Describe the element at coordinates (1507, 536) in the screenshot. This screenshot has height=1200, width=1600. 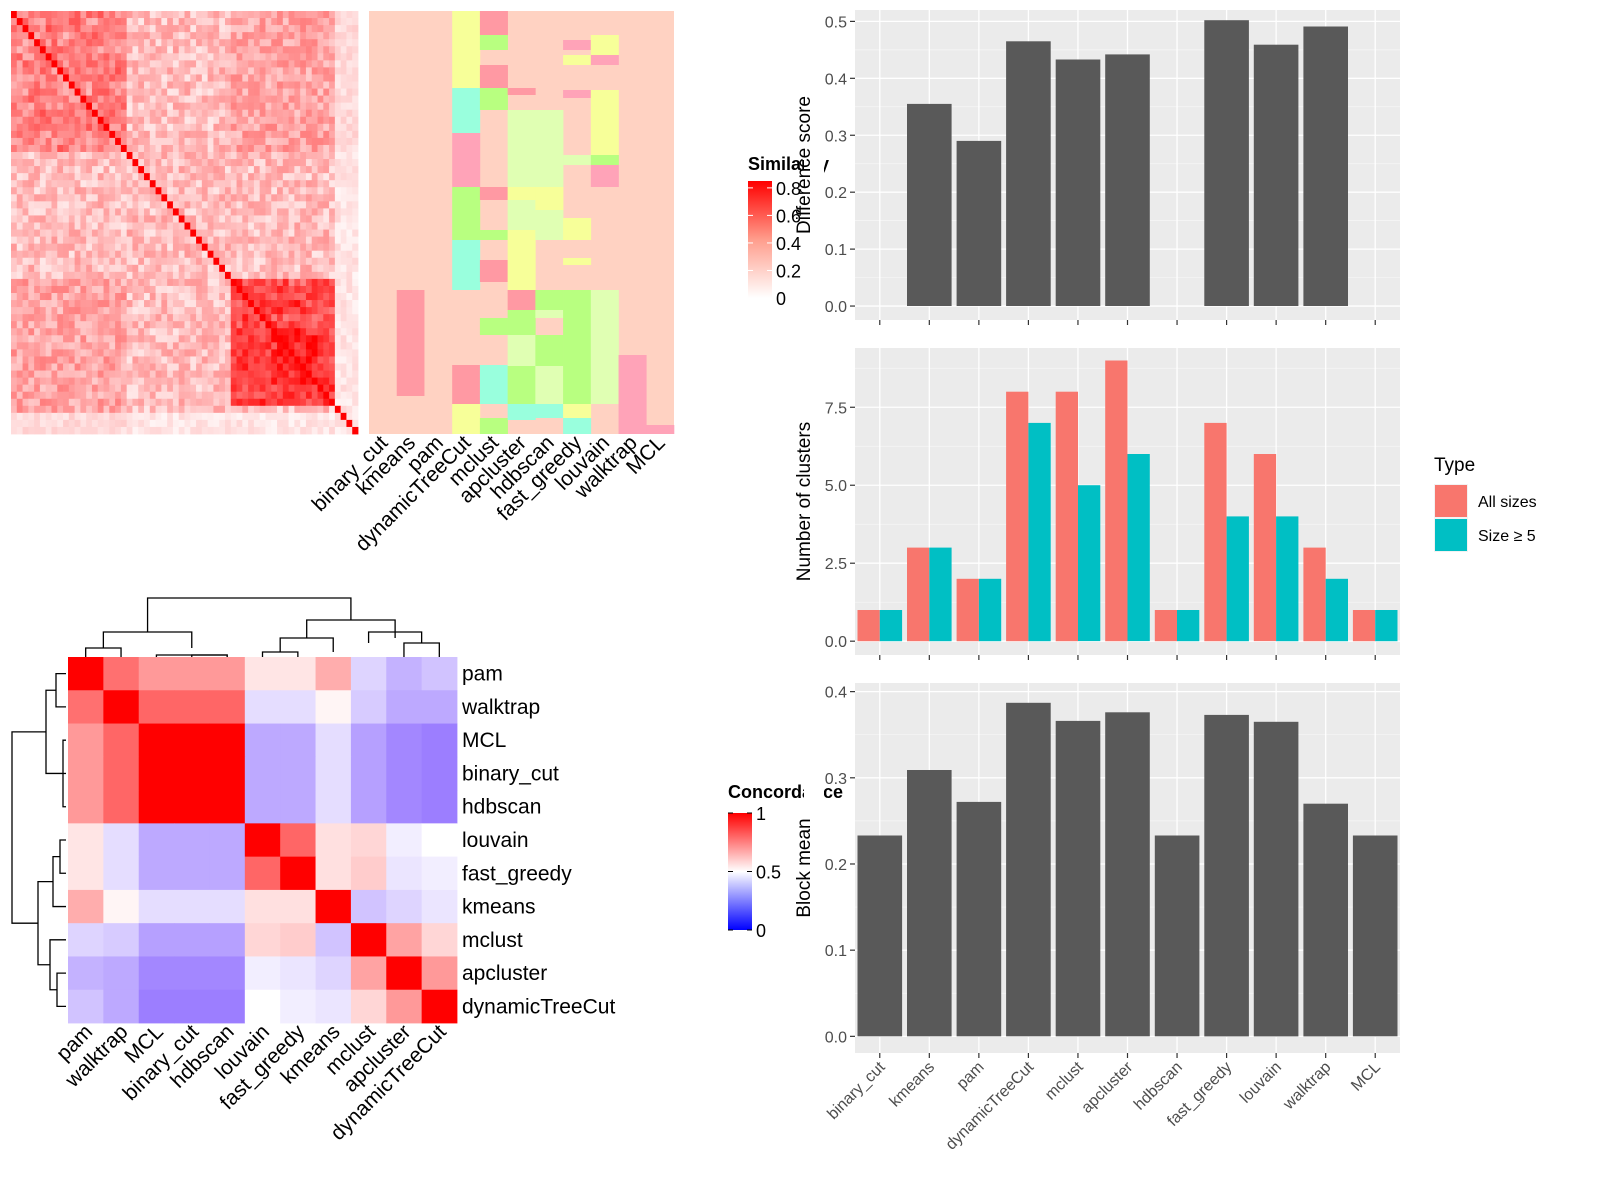
I see `legend-label: Size ≥ 5` at that location.